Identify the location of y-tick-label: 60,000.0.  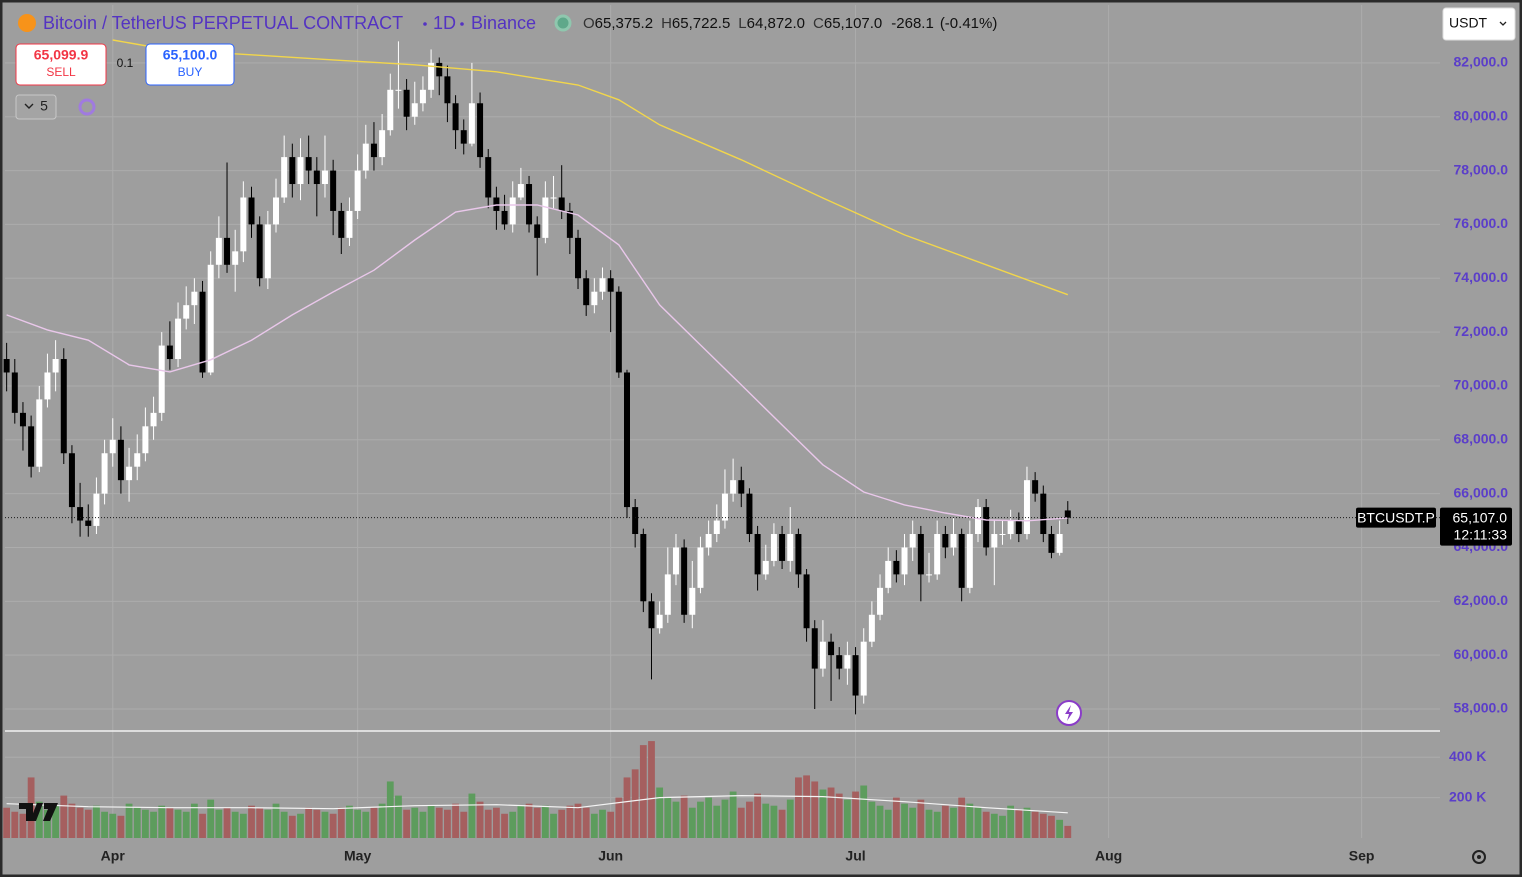
(1481, 654).